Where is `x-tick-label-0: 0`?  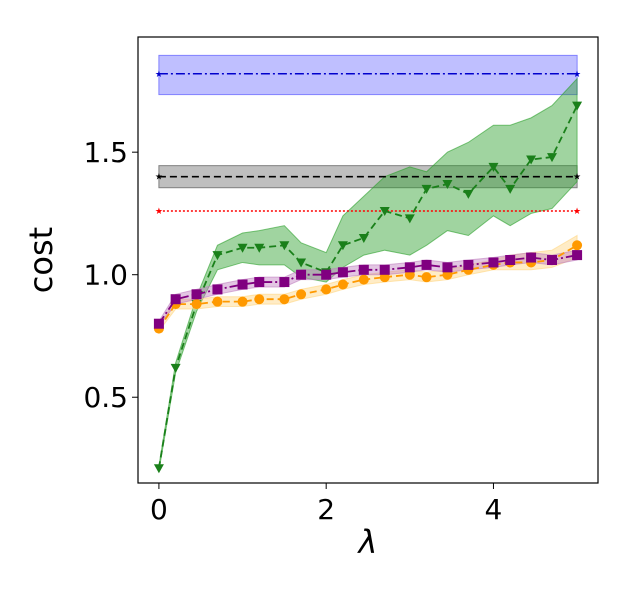
x-tick-label-0: 0 is located at coordinates (159, 509).